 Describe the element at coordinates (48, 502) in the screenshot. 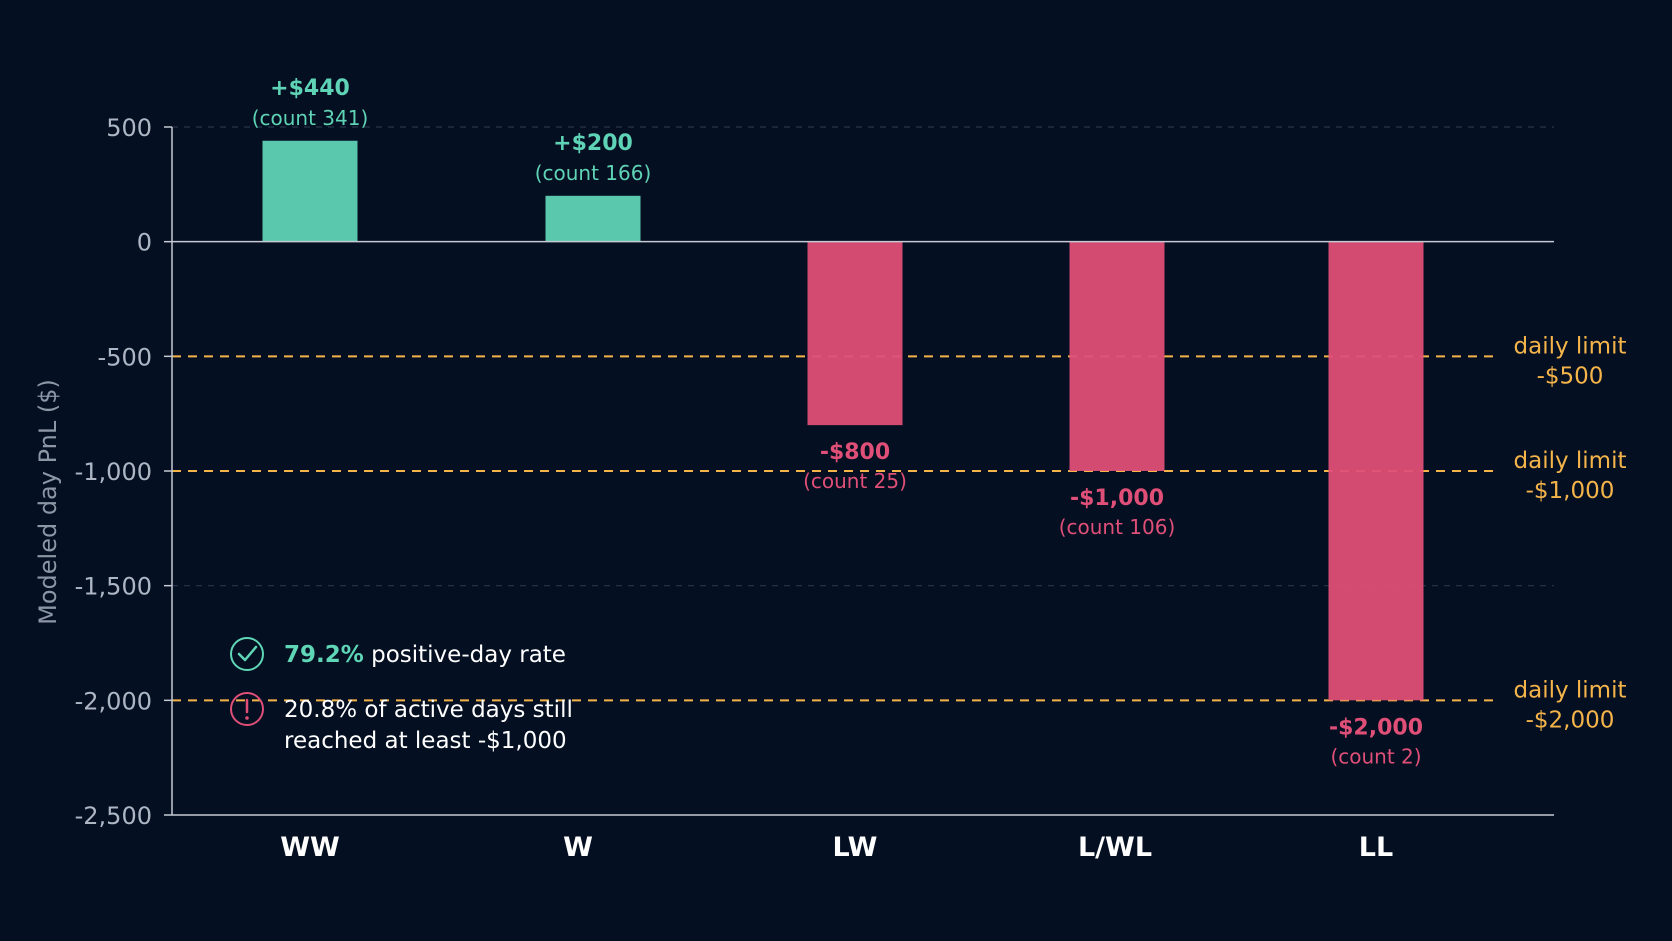

I see `y-axis-label: Modeled day PnL ($)` at that location.